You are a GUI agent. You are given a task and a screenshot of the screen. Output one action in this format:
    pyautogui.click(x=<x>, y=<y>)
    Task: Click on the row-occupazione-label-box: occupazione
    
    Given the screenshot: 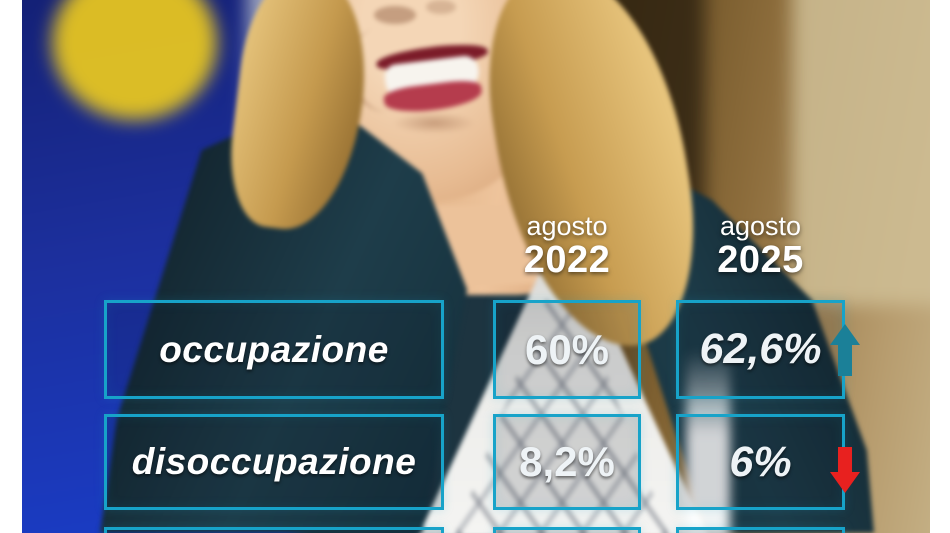 What is the action you would take?
    pyautogui.click(x=274, y=349)
    